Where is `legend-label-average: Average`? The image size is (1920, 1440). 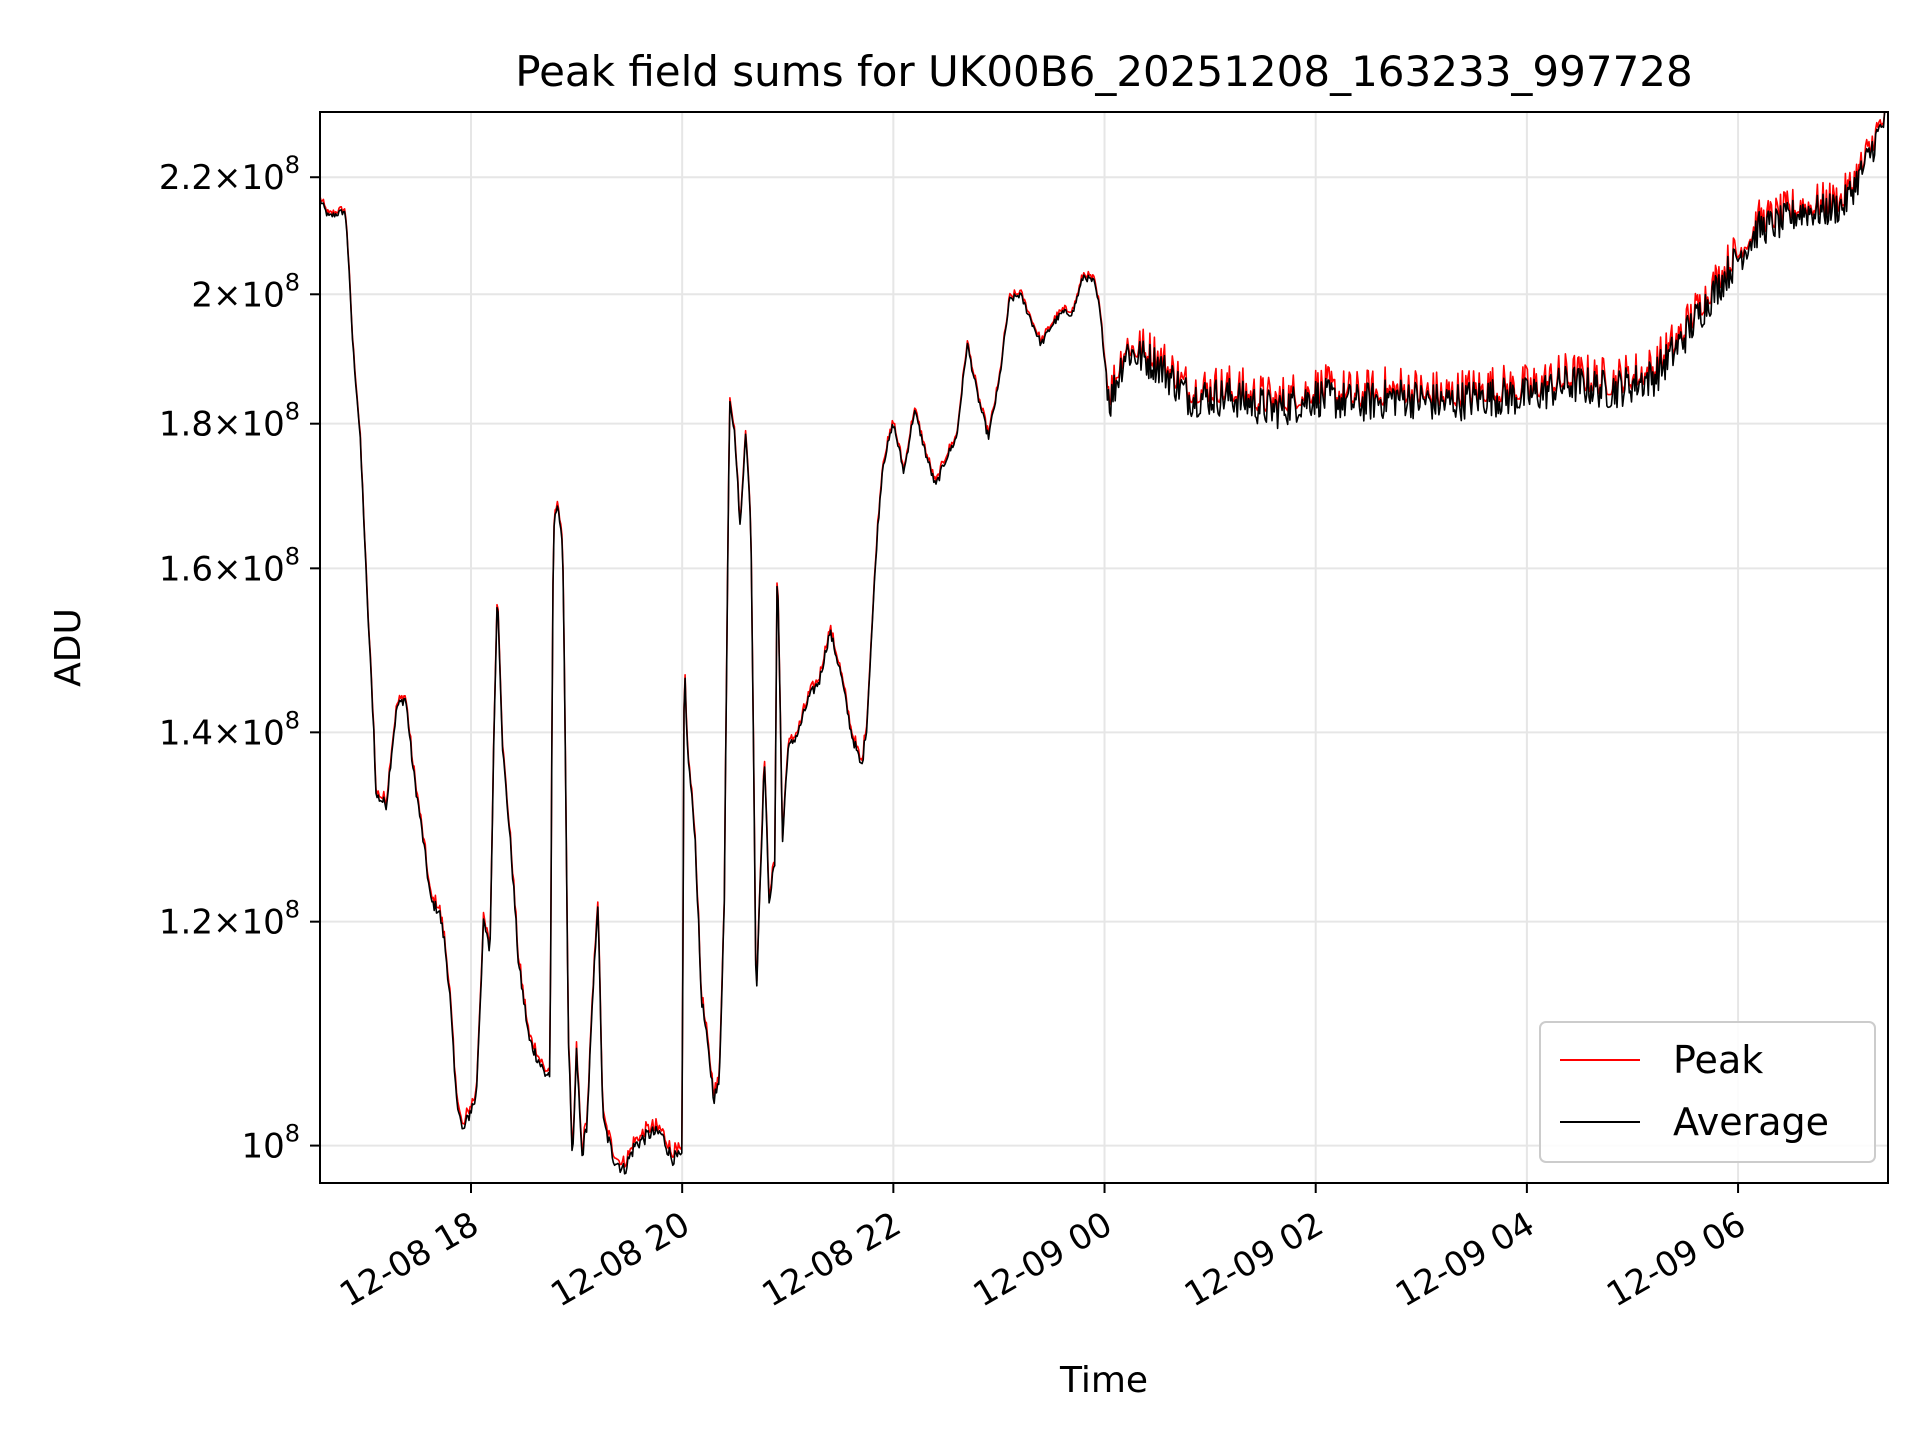 legend-label-average: Average is located at coordinates (1751, 1122).